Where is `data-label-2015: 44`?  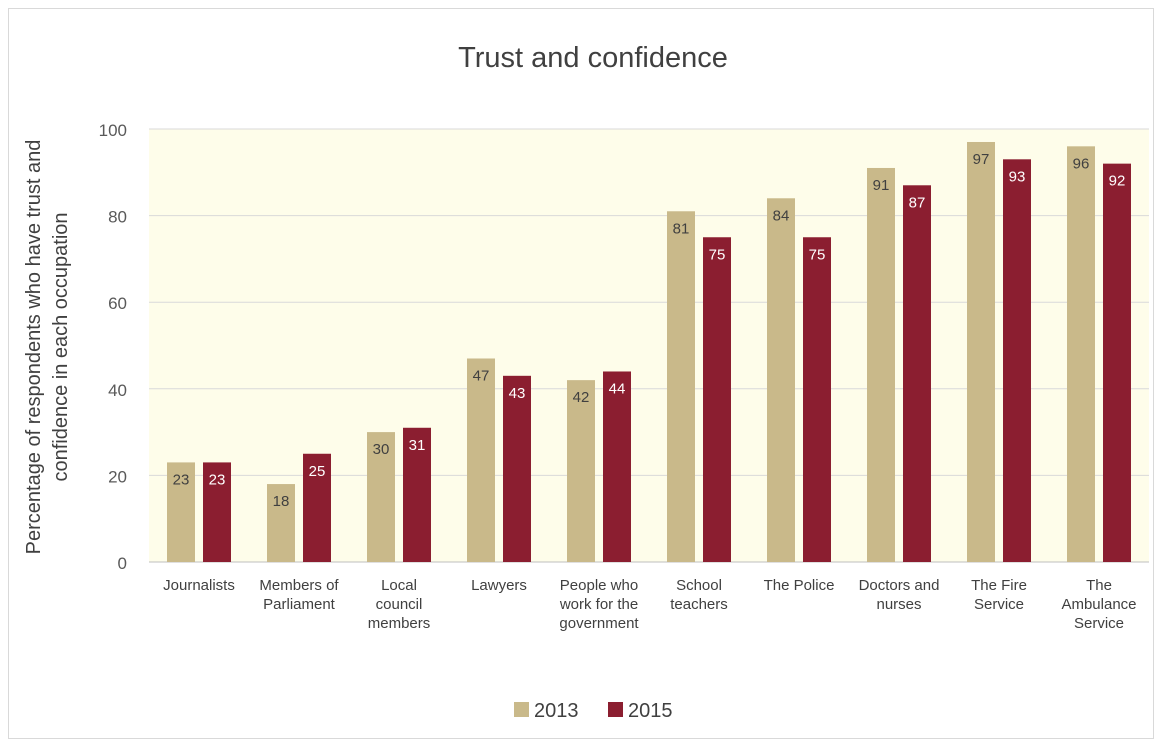
data-label-2015: 44 is located at coordinates (617, 388).